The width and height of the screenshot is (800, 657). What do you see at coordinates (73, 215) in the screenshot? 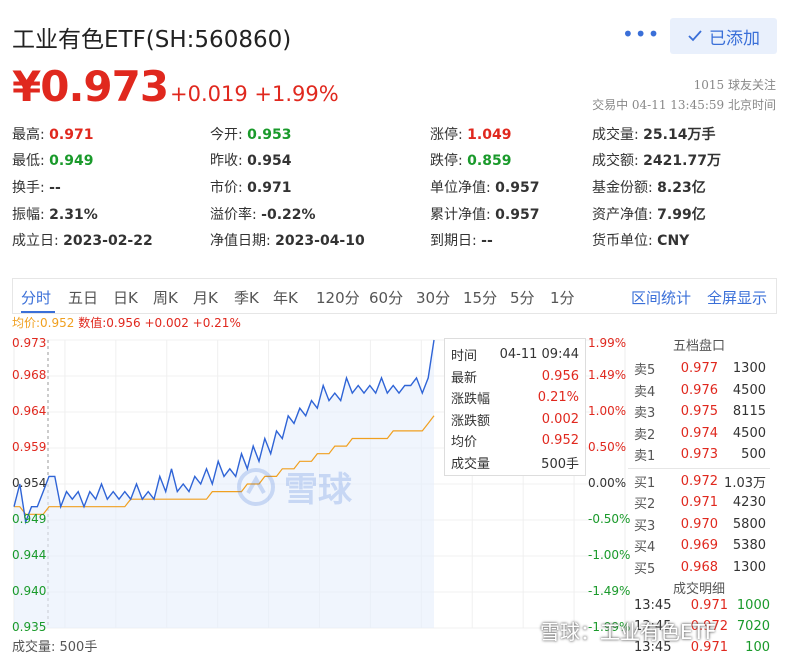
I see `stat-value: 2.31%` at bounding box center [73, 215].